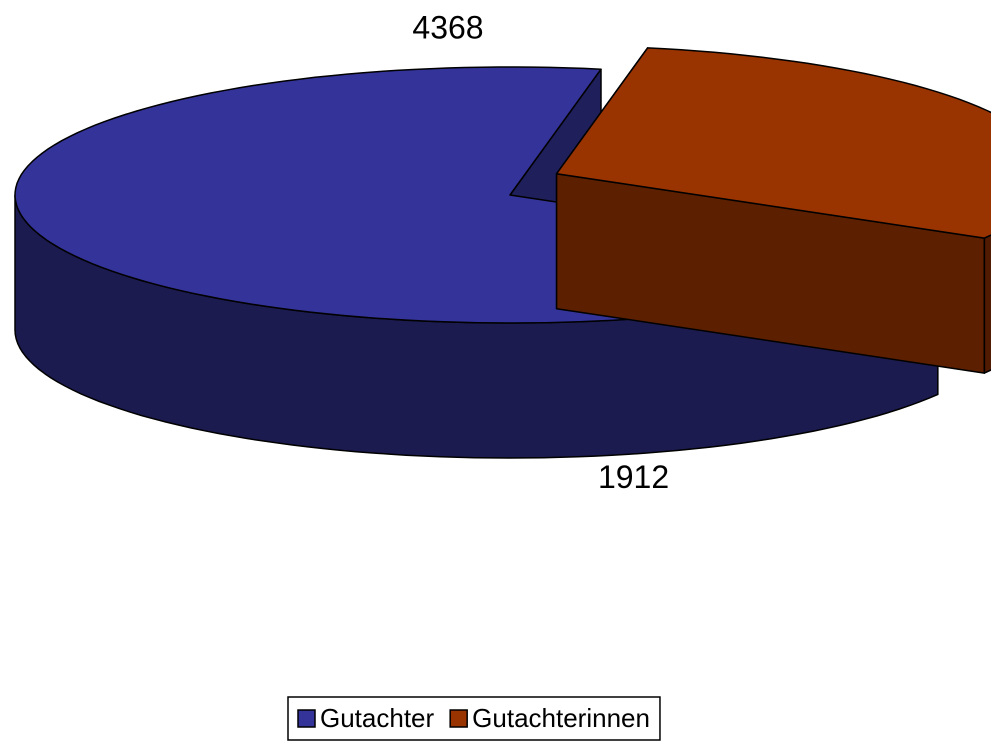 This screenshot has width=991, height=744. Describe the element at coordinates (377, 718) in the screenshot. I see `legend-label: Gutachter` at that location.